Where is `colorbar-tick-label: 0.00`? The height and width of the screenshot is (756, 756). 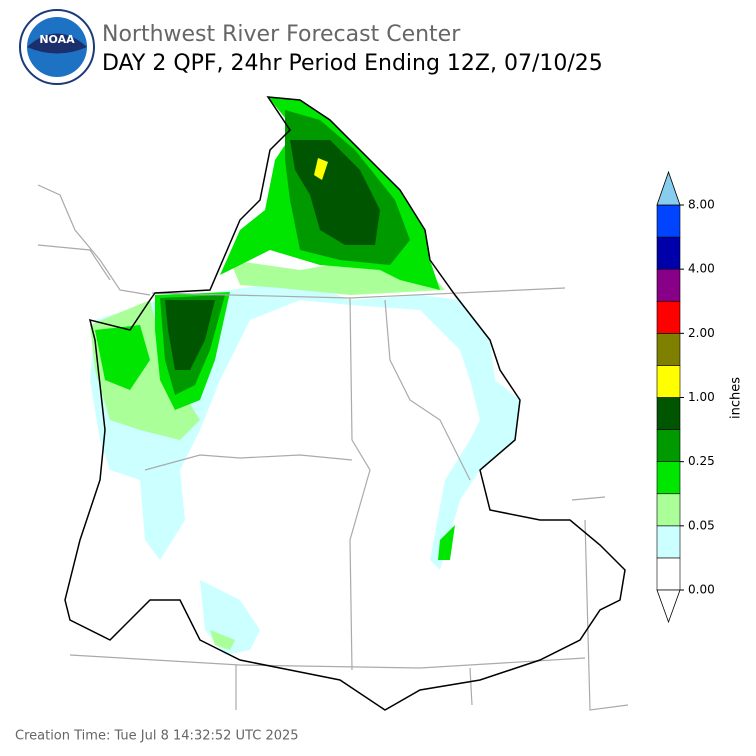 colorbar-tick-label: 0.00 is located at coordinates (701, 590).